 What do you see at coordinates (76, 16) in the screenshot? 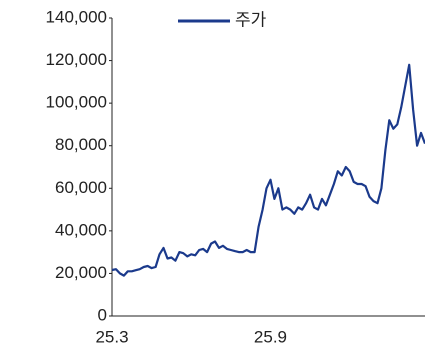
I see `y-tick-label: 140,000` at bounding box center [76, 16].